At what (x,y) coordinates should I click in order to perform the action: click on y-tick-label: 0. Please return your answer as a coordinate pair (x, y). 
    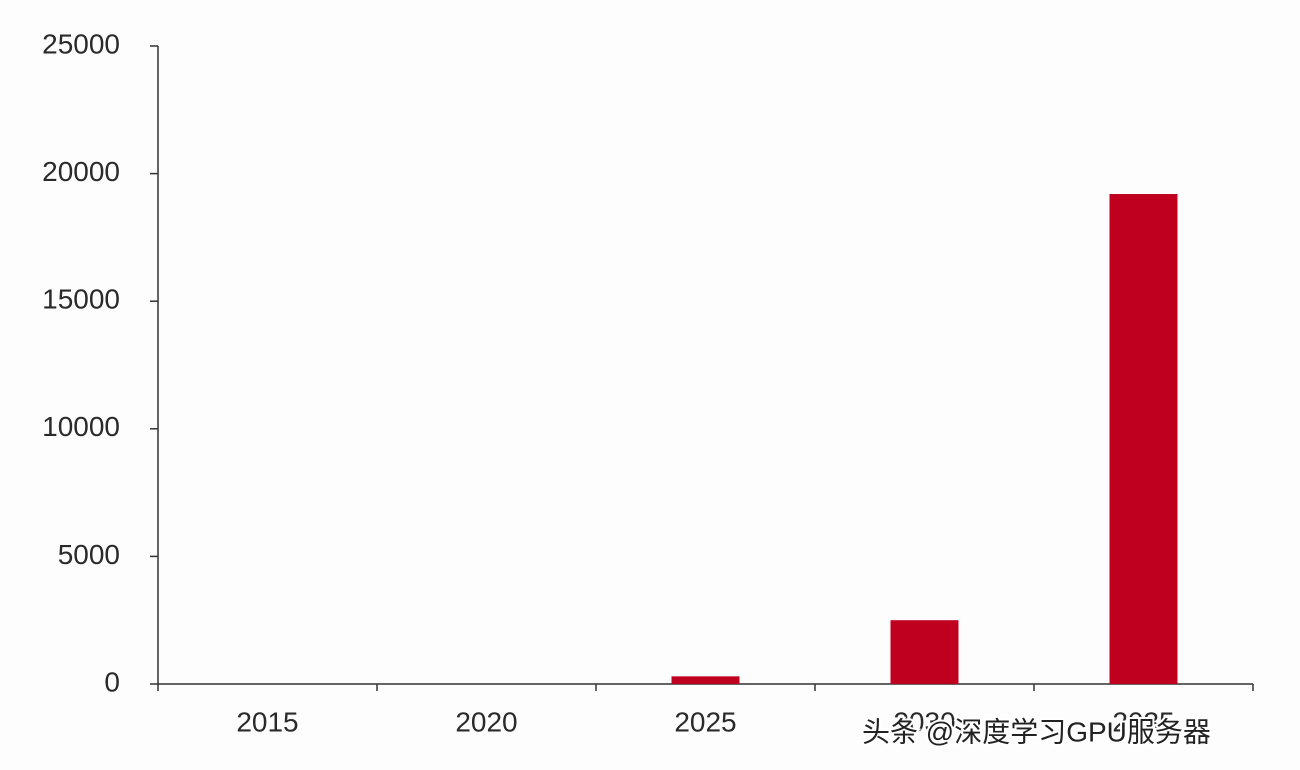
    Looking at the image, I should click on (112, 681).